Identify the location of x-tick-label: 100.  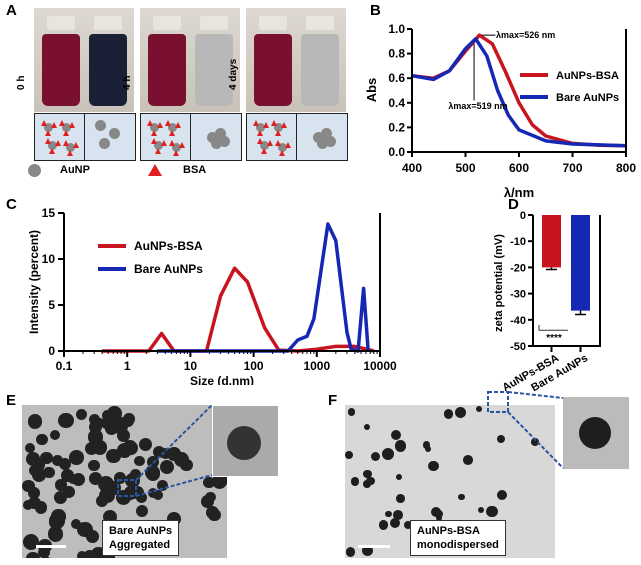
(254, 366).